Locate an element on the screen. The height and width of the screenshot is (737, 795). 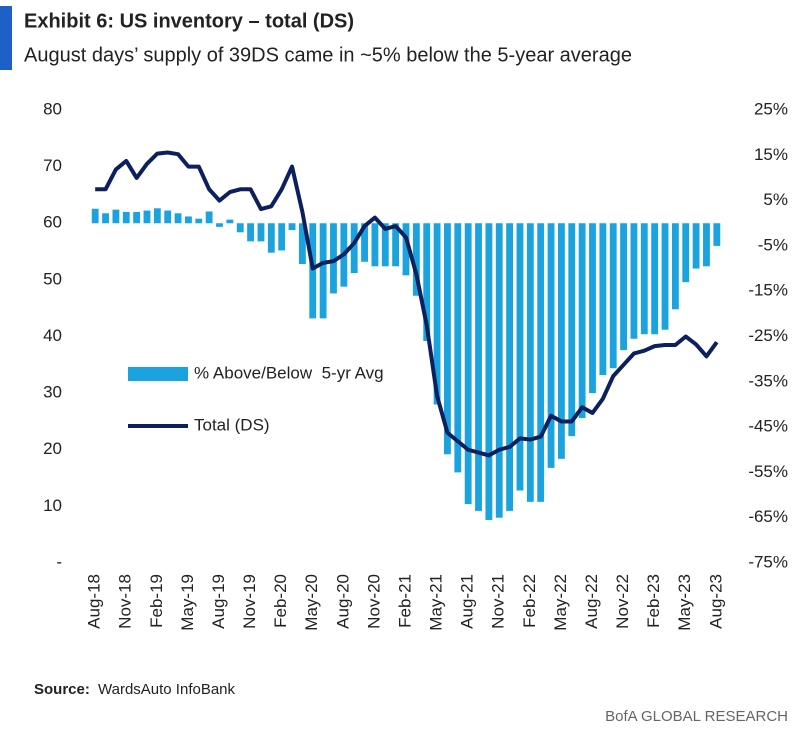
x-tick-label: Nov-20 is located at coordinates (373, 601).